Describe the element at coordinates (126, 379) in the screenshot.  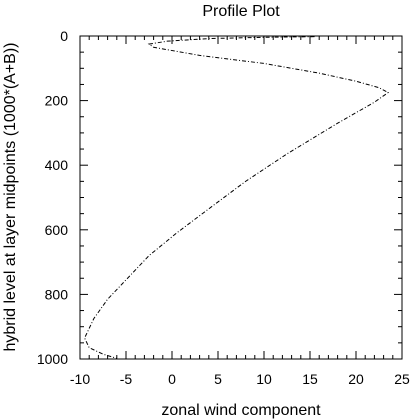
I see `x-tick-label: -5` at that location.